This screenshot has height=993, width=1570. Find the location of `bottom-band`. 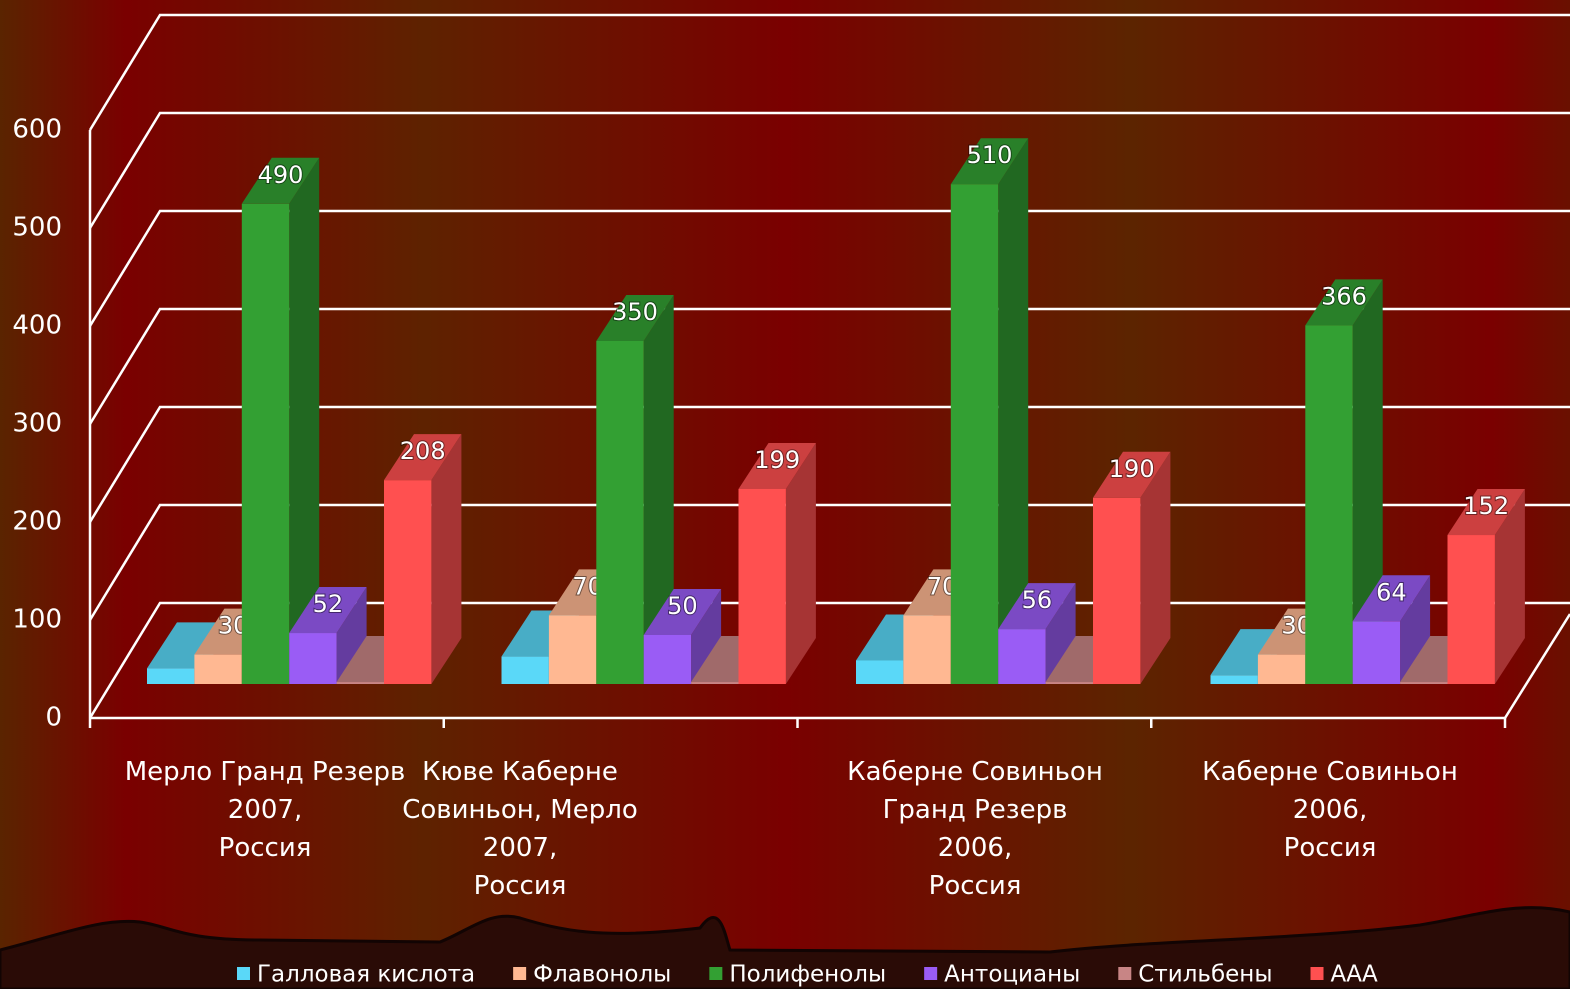

bottom-band is located at coordinates (785, 948).